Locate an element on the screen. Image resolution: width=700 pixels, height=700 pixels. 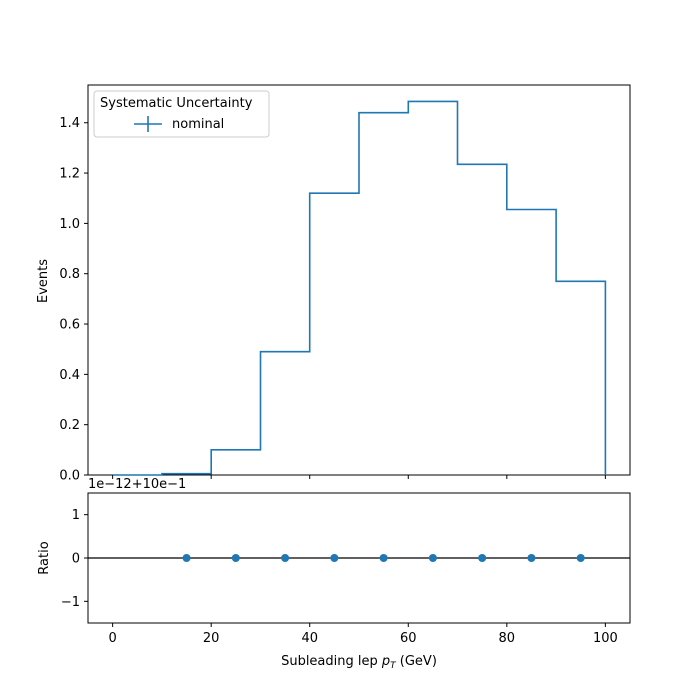
main-y-tick-label: 1.0 is located at coordinates (69, 224).